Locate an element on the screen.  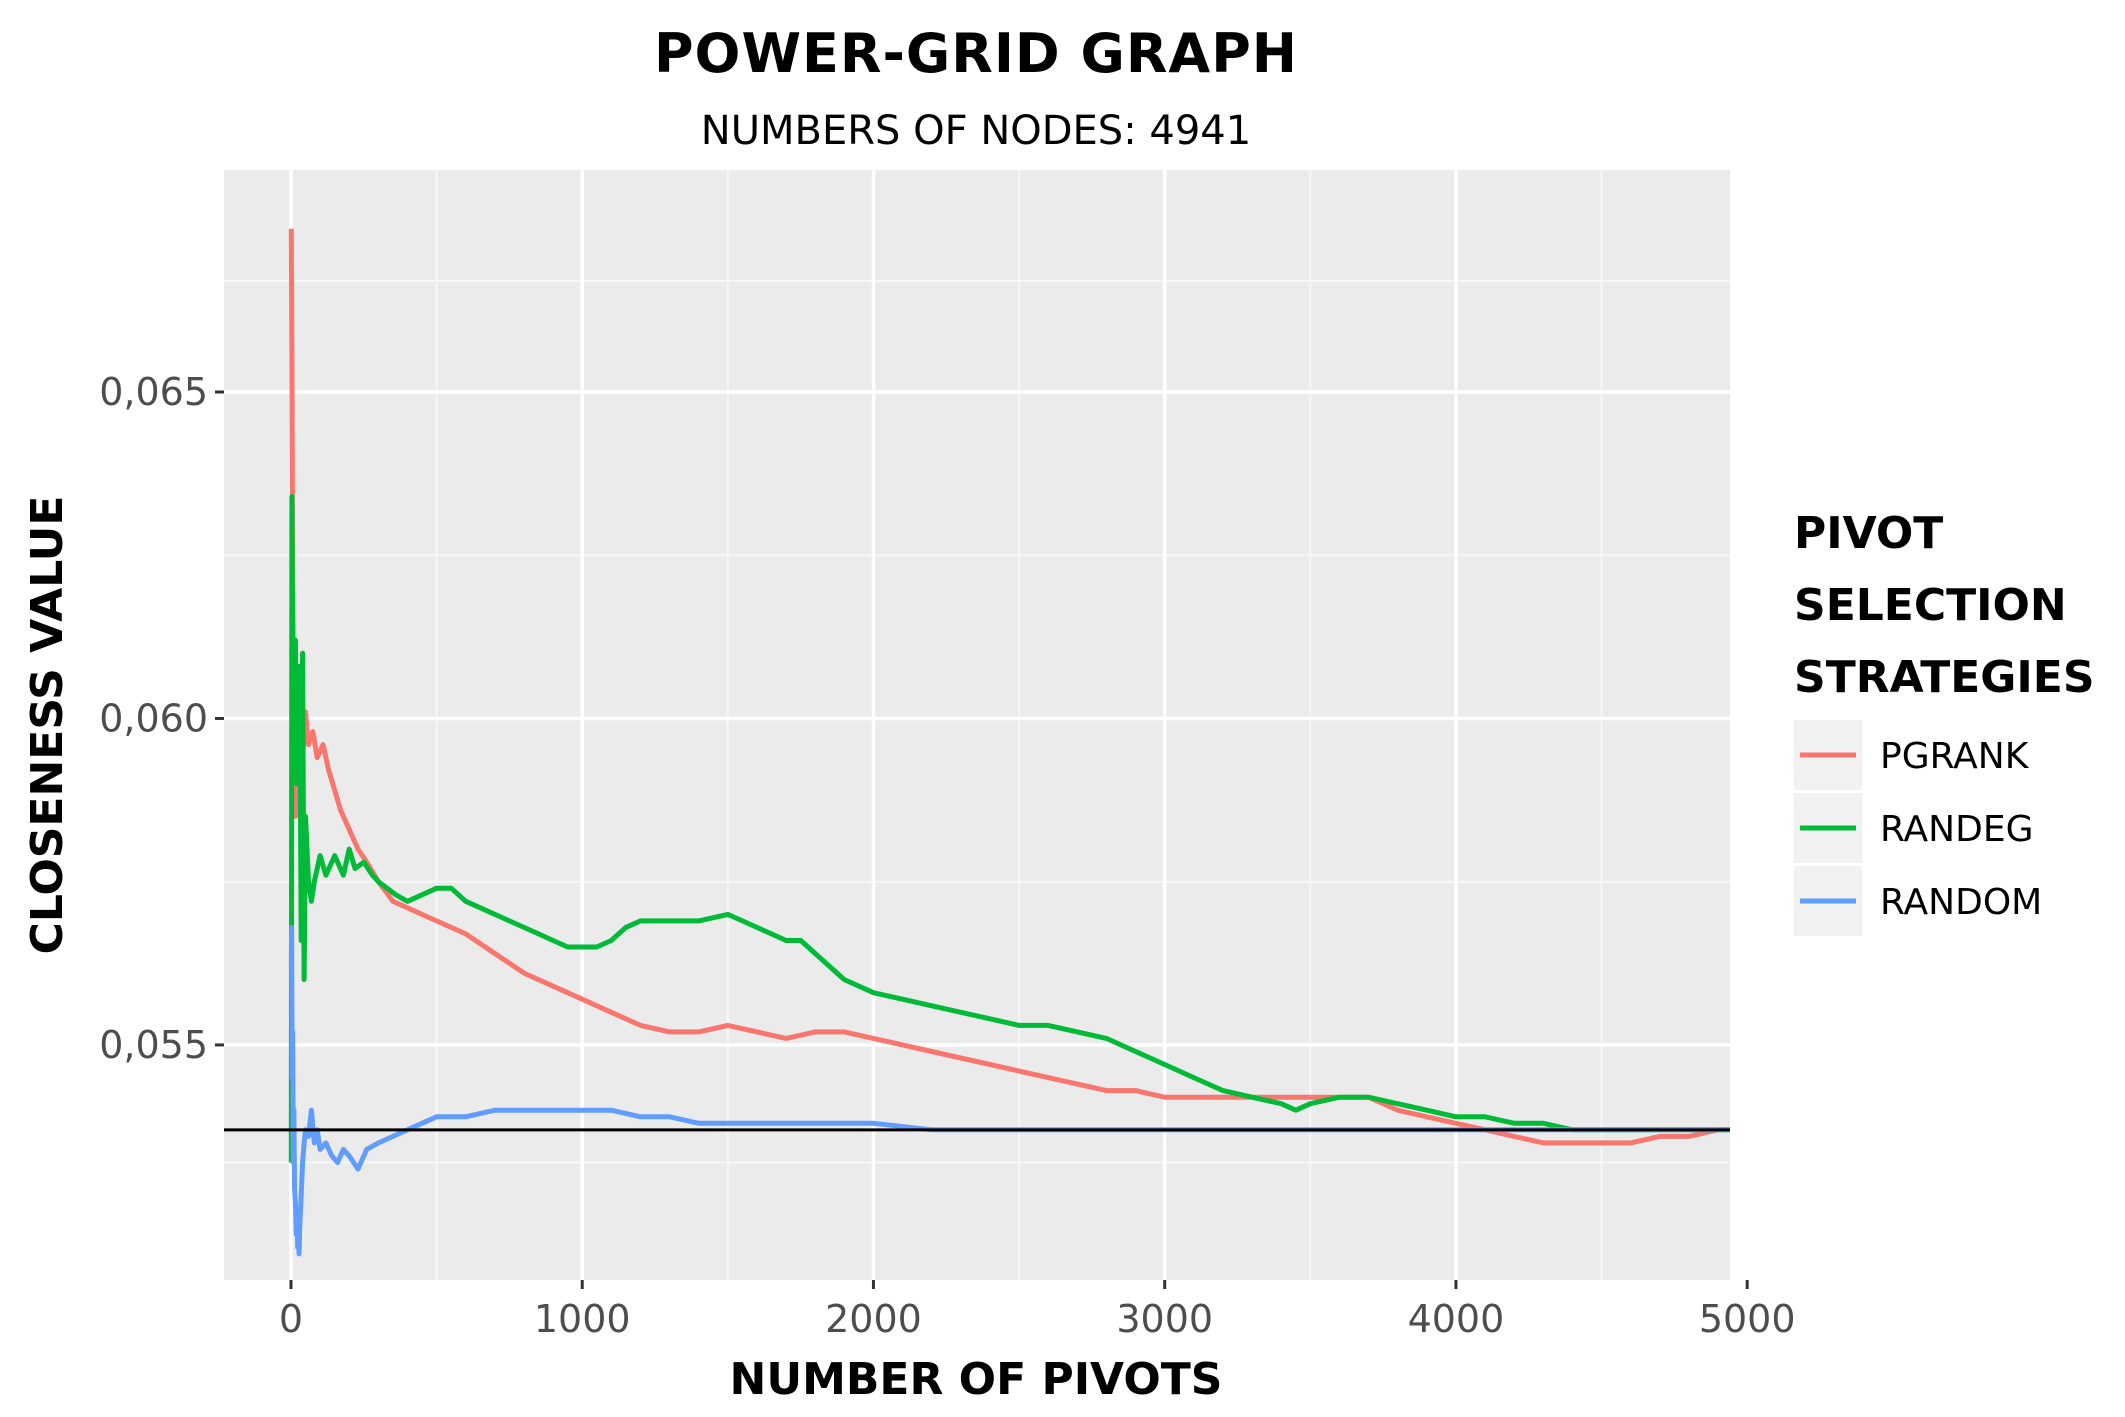
legend-title-line: SELECTION is located at coordinates (1930, 605).